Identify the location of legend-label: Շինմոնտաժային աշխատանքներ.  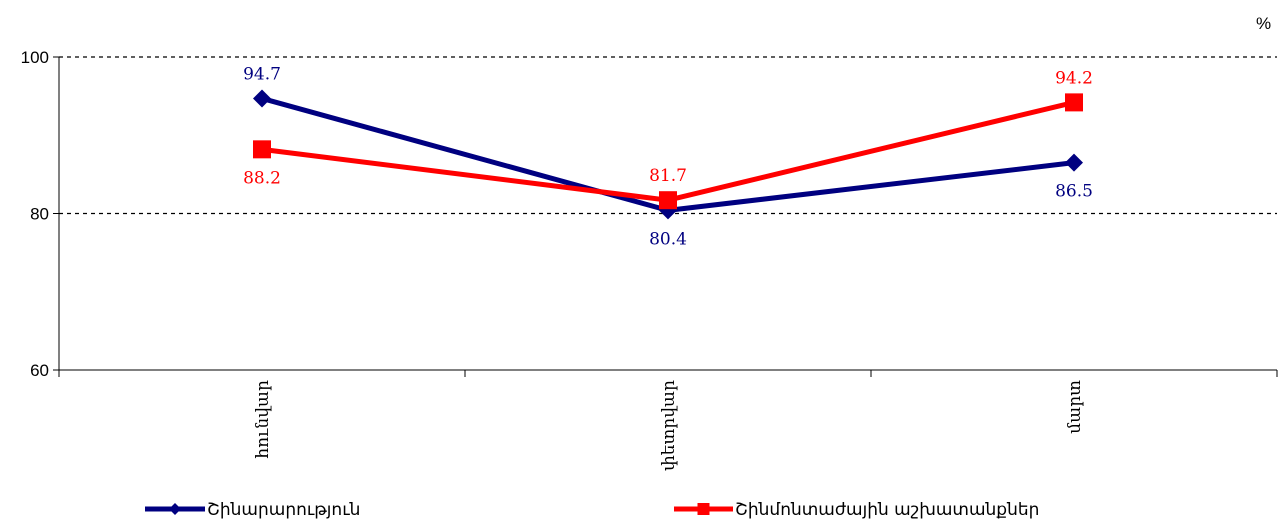
(887, 510).